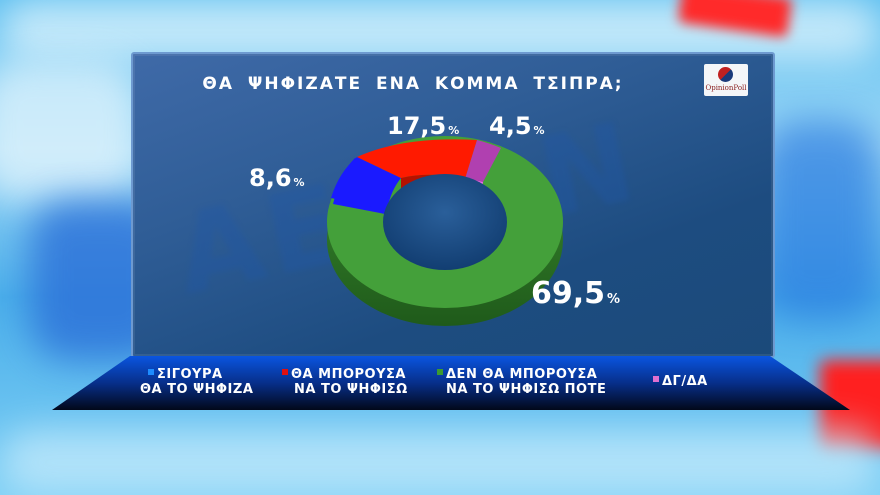 The image size is (880, 495). I want to click on background-glow-bottom, so click(440, 462).